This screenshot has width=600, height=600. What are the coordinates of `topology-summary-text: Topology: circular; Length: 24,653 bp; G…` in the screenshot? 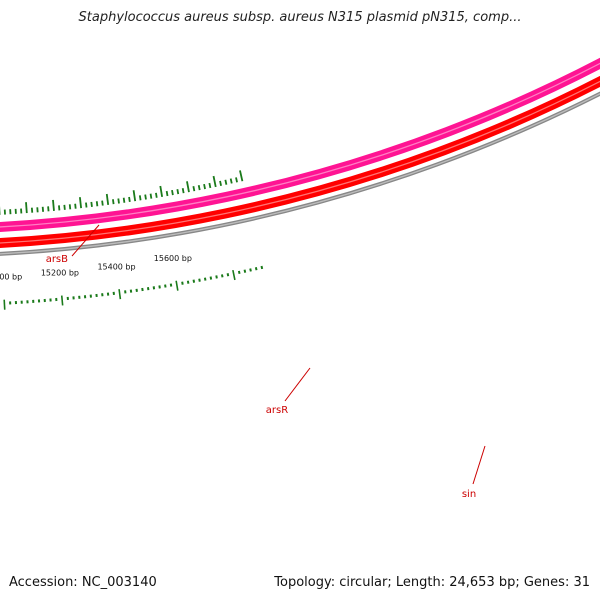 It's located at (432, 582).